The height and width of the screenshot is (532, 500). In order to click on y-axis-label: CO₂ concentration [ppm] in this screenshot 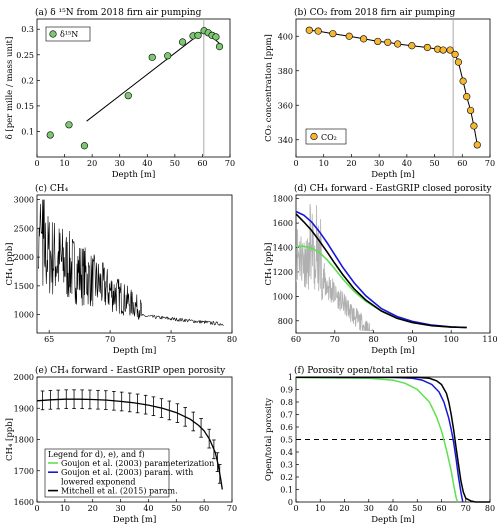, I will do `click(269, 88)`.